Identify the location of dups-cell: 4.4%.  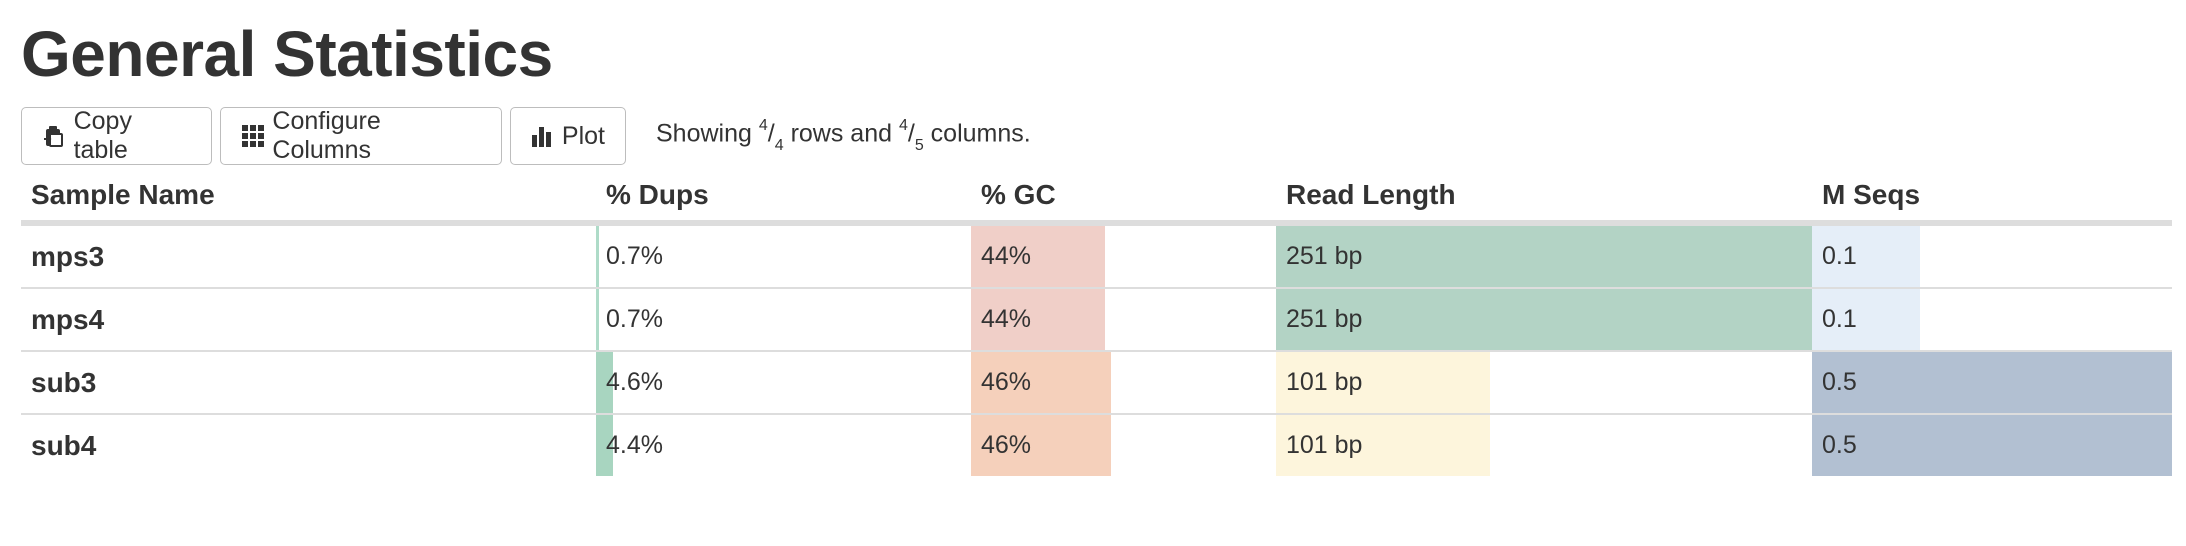
(783, 445).